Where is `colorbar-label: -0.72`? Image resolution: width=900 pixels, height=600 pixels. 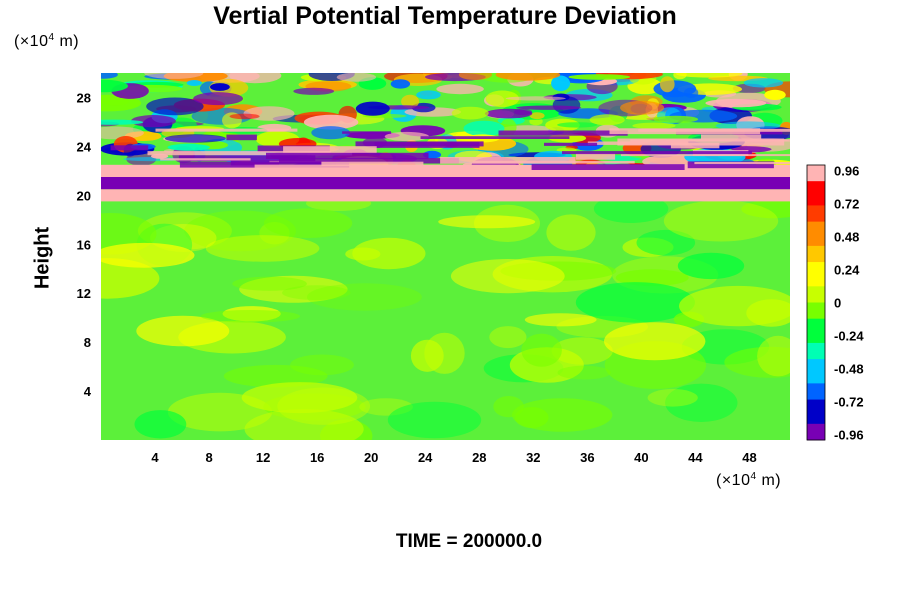 colorbar-label: -0.72 is located at coordinates (849, 402).